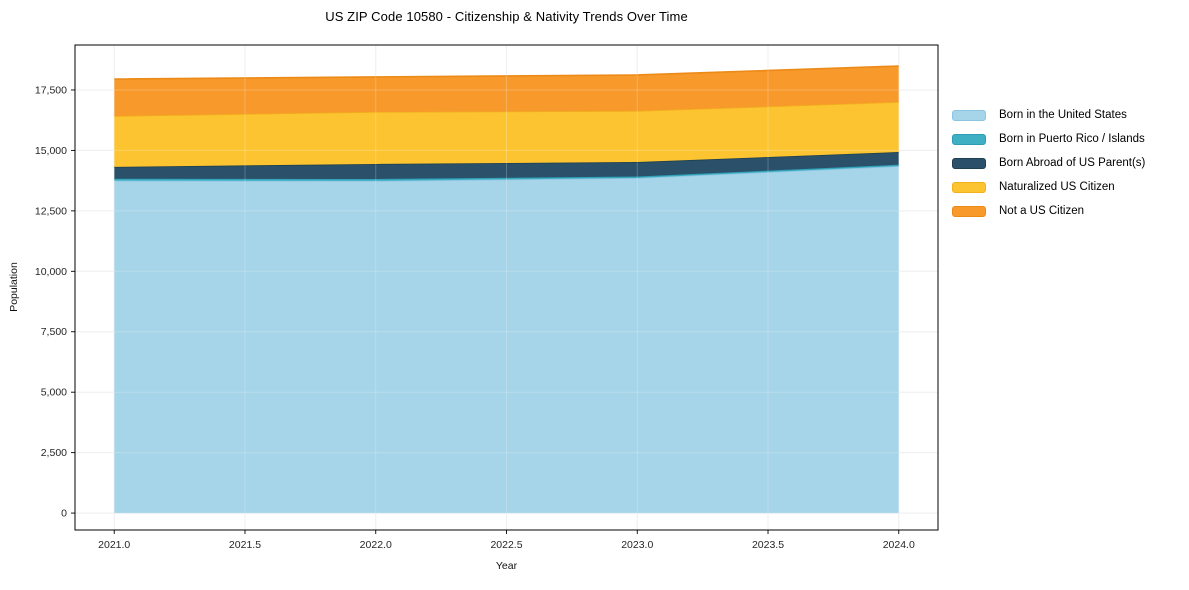 Image resolution: width=1189 pixels, height=590 pixels. Describe the element at coordinates (54, 453) in the screenshot. I see `y-tick-label: 2,500` at that location.